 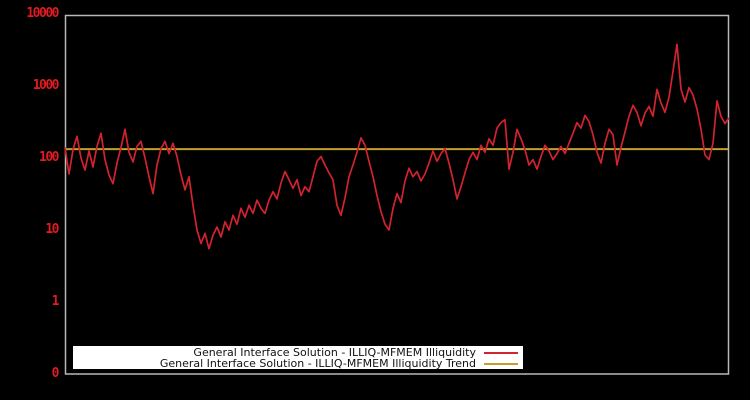 What do you see at coordinates (46, 85) in the screenshot?
I see `y-axis-tick-label: 1000` at bounding box center [46, 85].